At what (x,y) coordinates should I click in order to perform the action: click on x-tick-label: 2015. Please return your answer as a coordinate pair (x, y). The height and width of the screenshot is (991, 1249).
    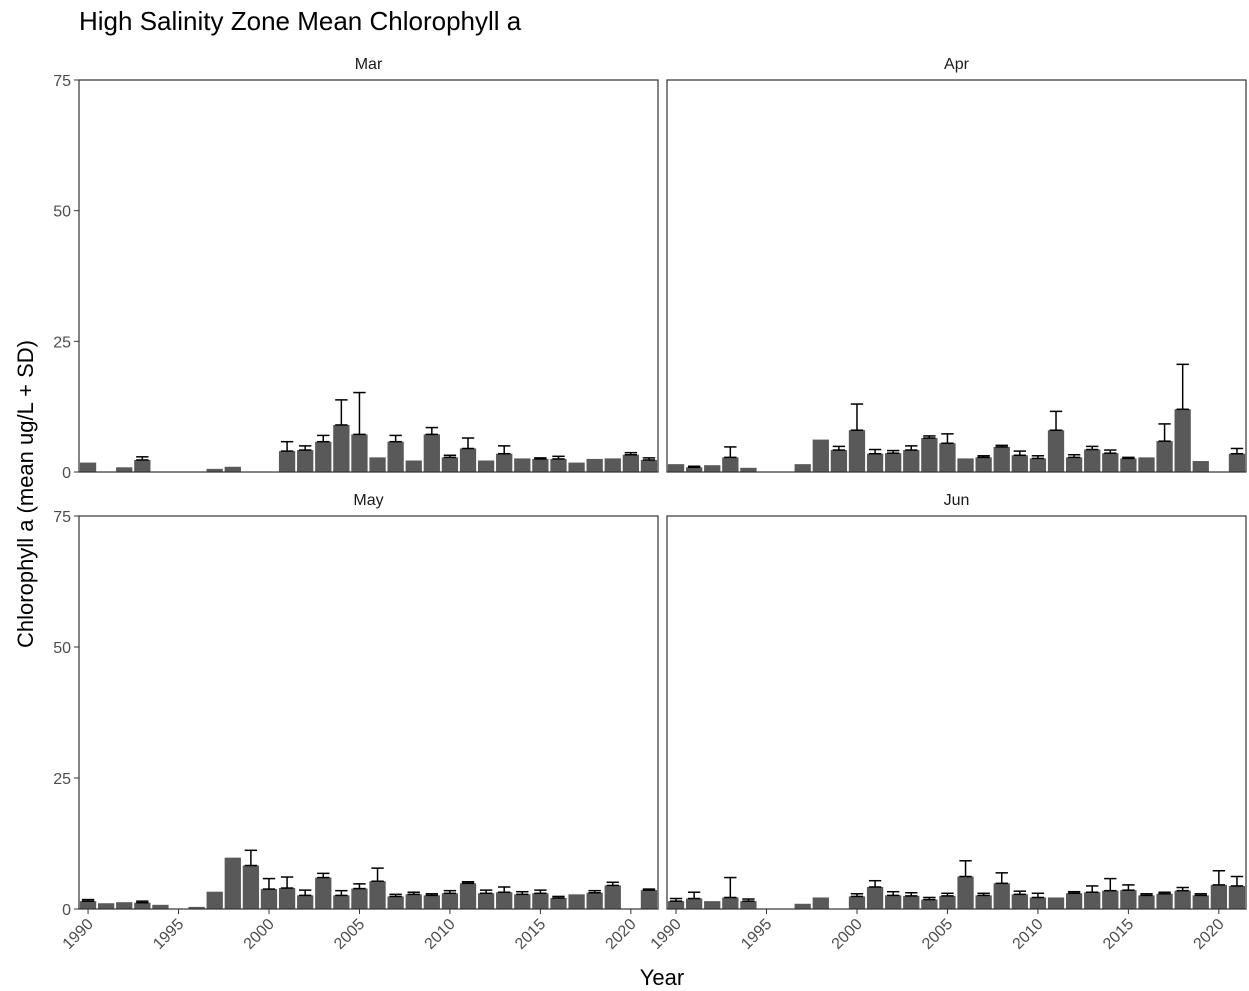
    Looking at the image, I should click on (530, 934).